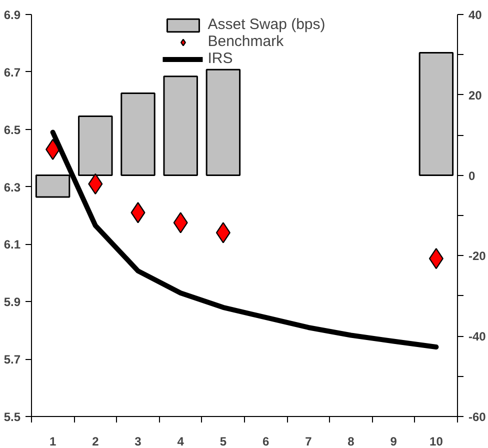  Describe the element at coordinates (12, 302) in the screenshot. I see `y-tick-label: 5.9` at that location.